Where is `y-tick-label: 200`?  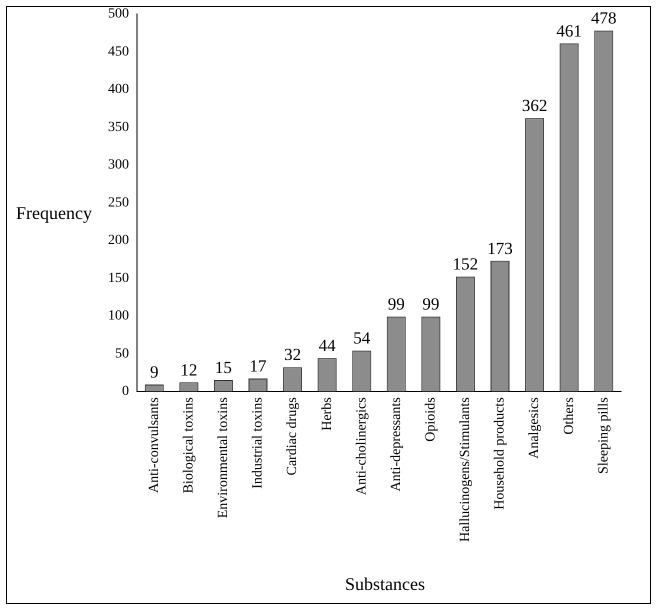 y-tick-label: 200 is located at coordinates (118, 240).